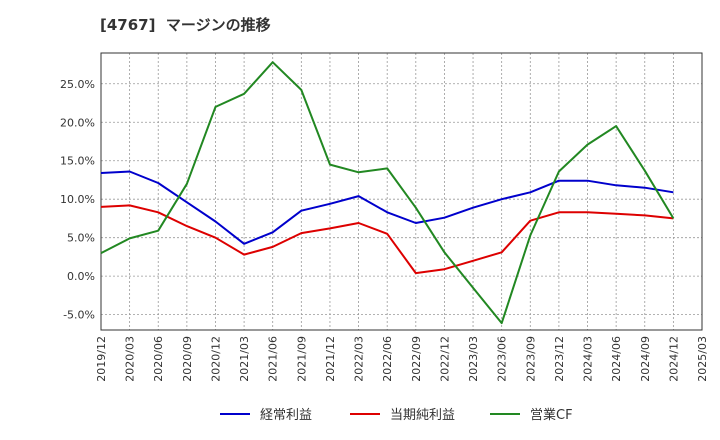 Image resolution: width=720 pixels, height=440 pixels. I want to click on x-tick-label: 2023/12, so click(559, 359).